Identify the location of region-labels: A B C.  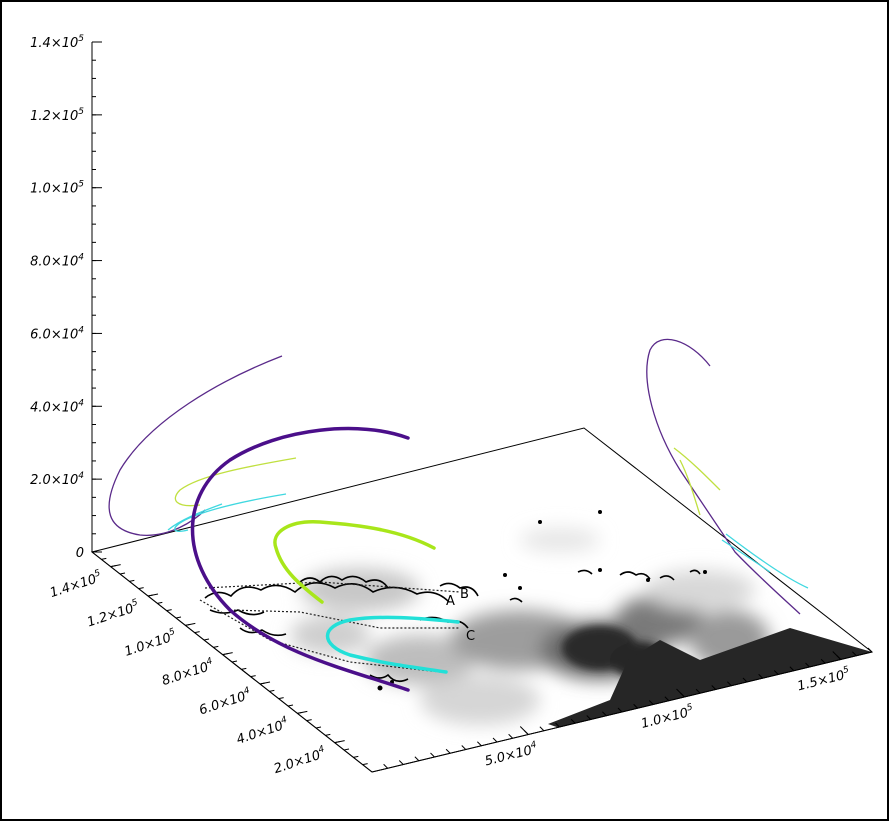
(460, 615).